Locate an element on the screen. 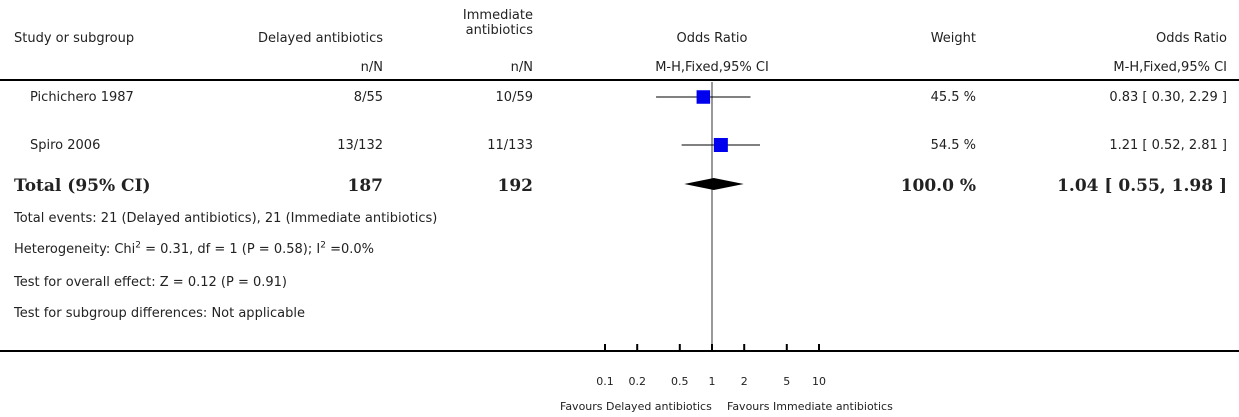 The height and width of the screenshot is (417, 1239). x-axis-tick-label: 0.1 is located at coordinates (605, 381).